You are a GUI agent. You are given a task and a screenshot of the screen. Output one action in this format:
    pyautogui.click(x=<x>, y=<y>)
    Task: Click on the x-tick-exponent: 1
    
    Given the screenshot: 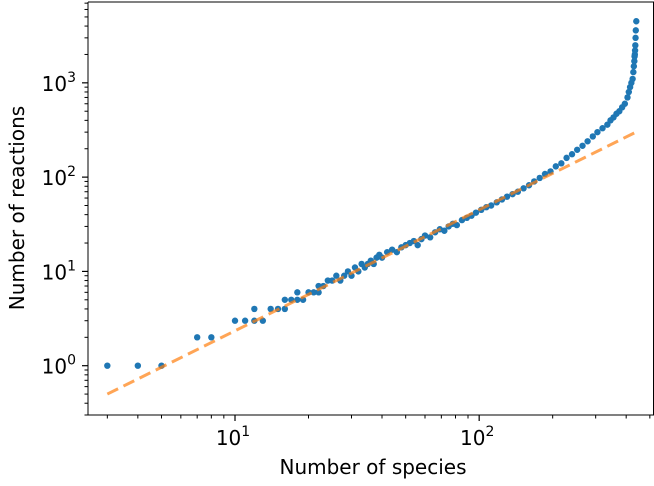 What is the action you would take?
    pyautogui.click(x=245, y=432)
    